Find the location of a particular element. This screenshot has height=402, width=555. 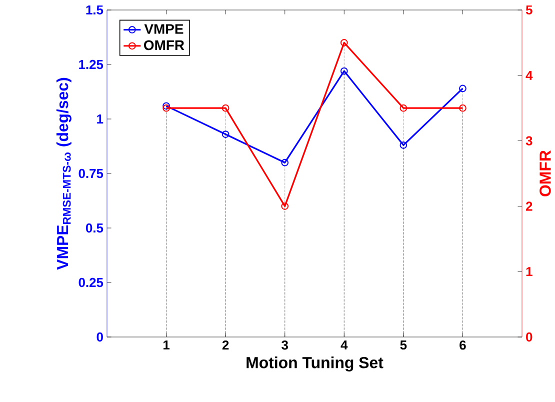

y-tick-label: 0.25 is located at coordinates (91, 283).